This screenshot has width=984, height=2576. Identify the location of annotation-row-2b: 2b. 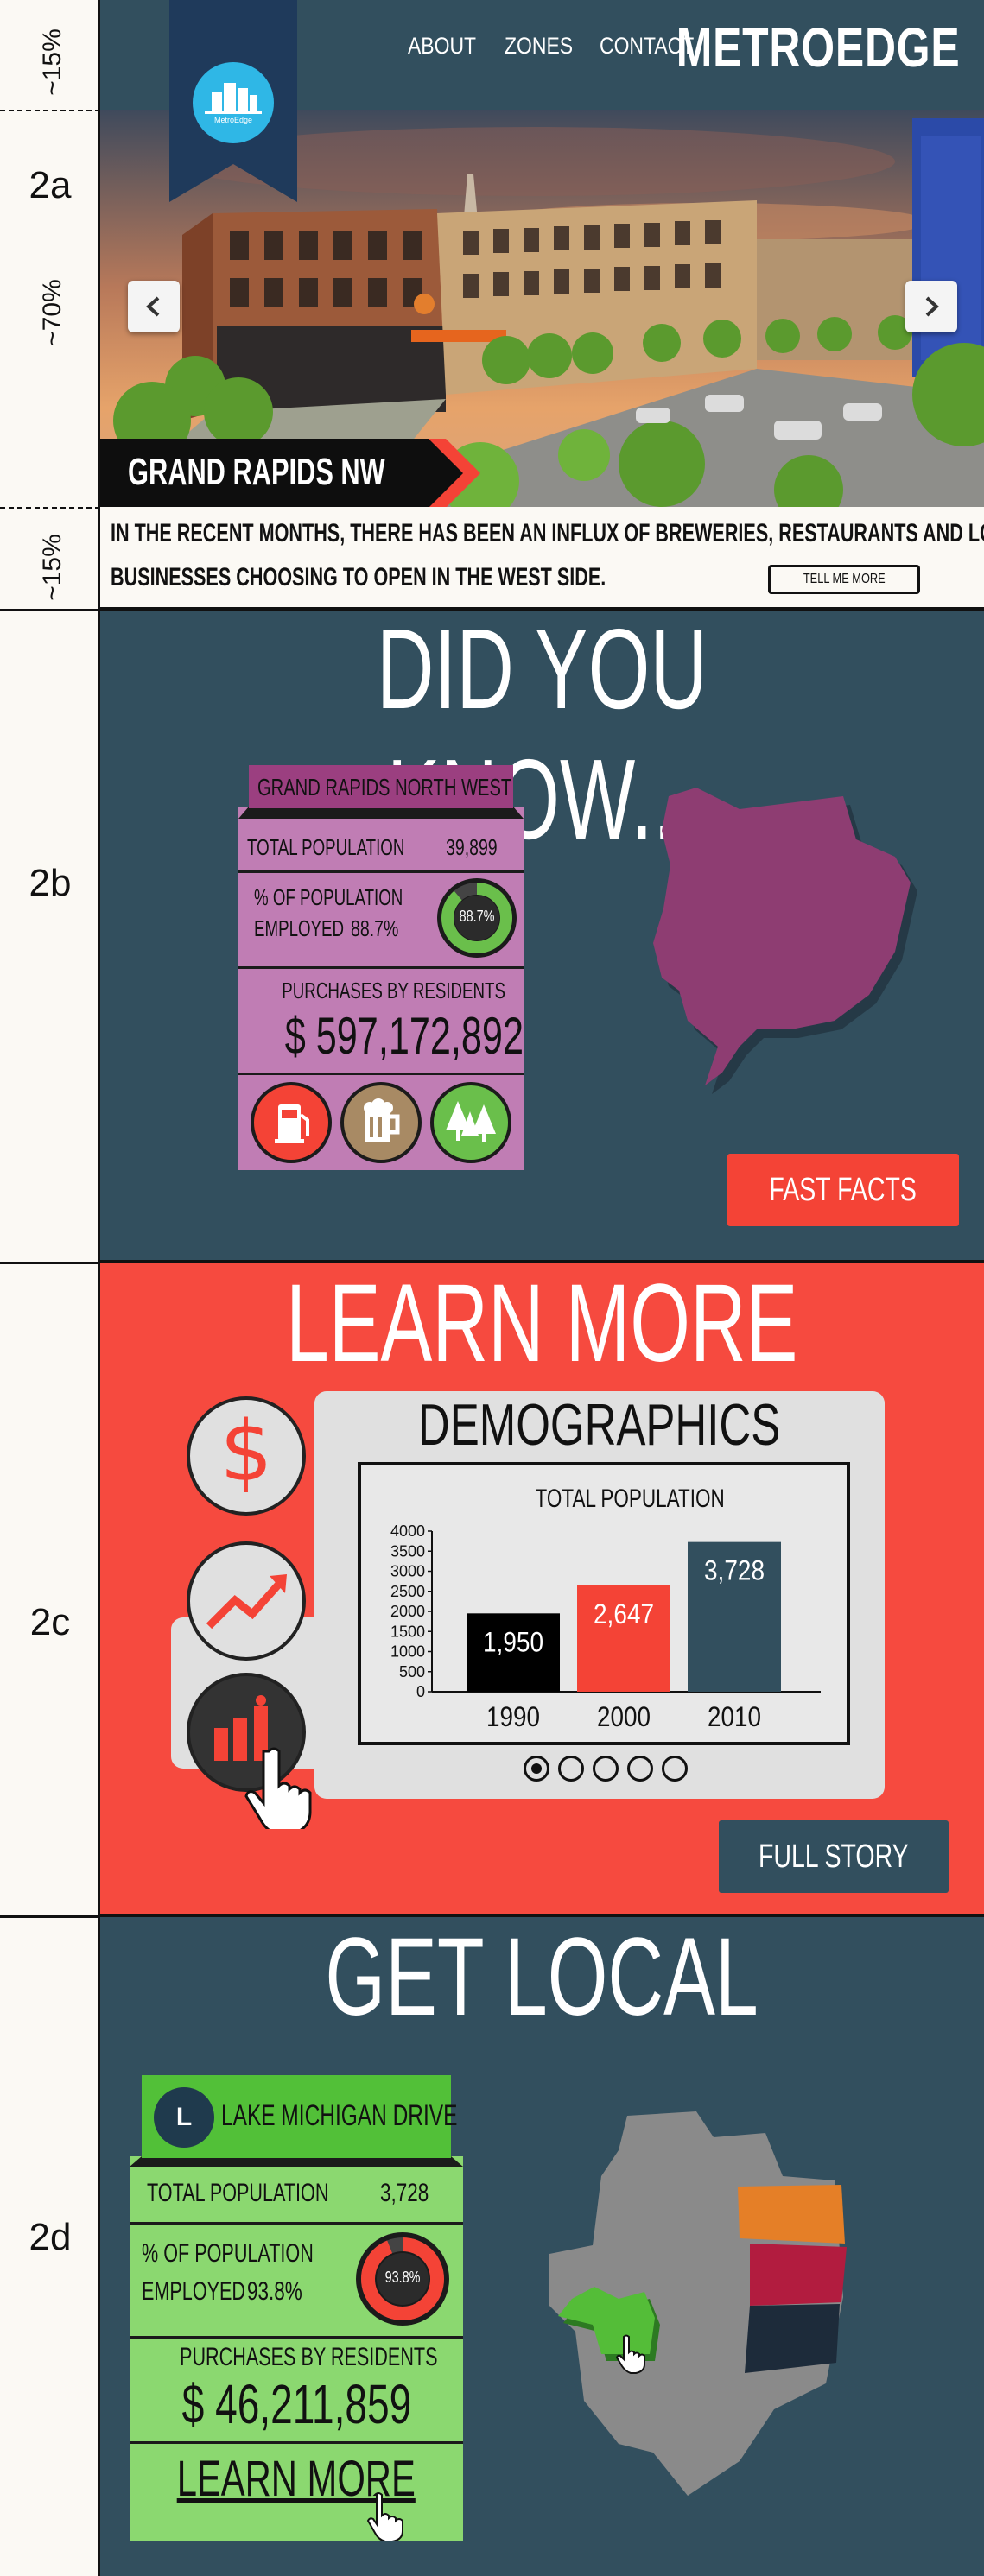
(50, 938).